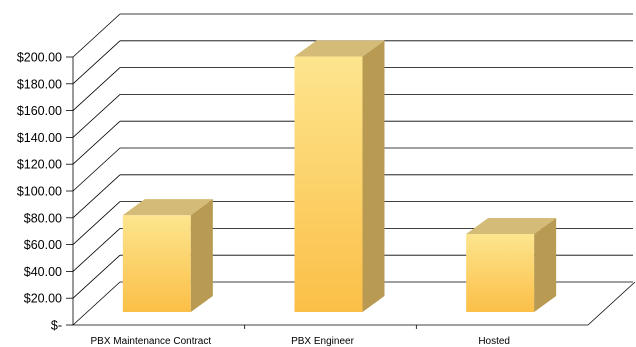 Image resolution: width=636 pixels, height=347 pixels. What do you see at coordinates (39, 111) in the screenshot?
I see `y-tick-label: $160.00` at bounding box center [39, 111].